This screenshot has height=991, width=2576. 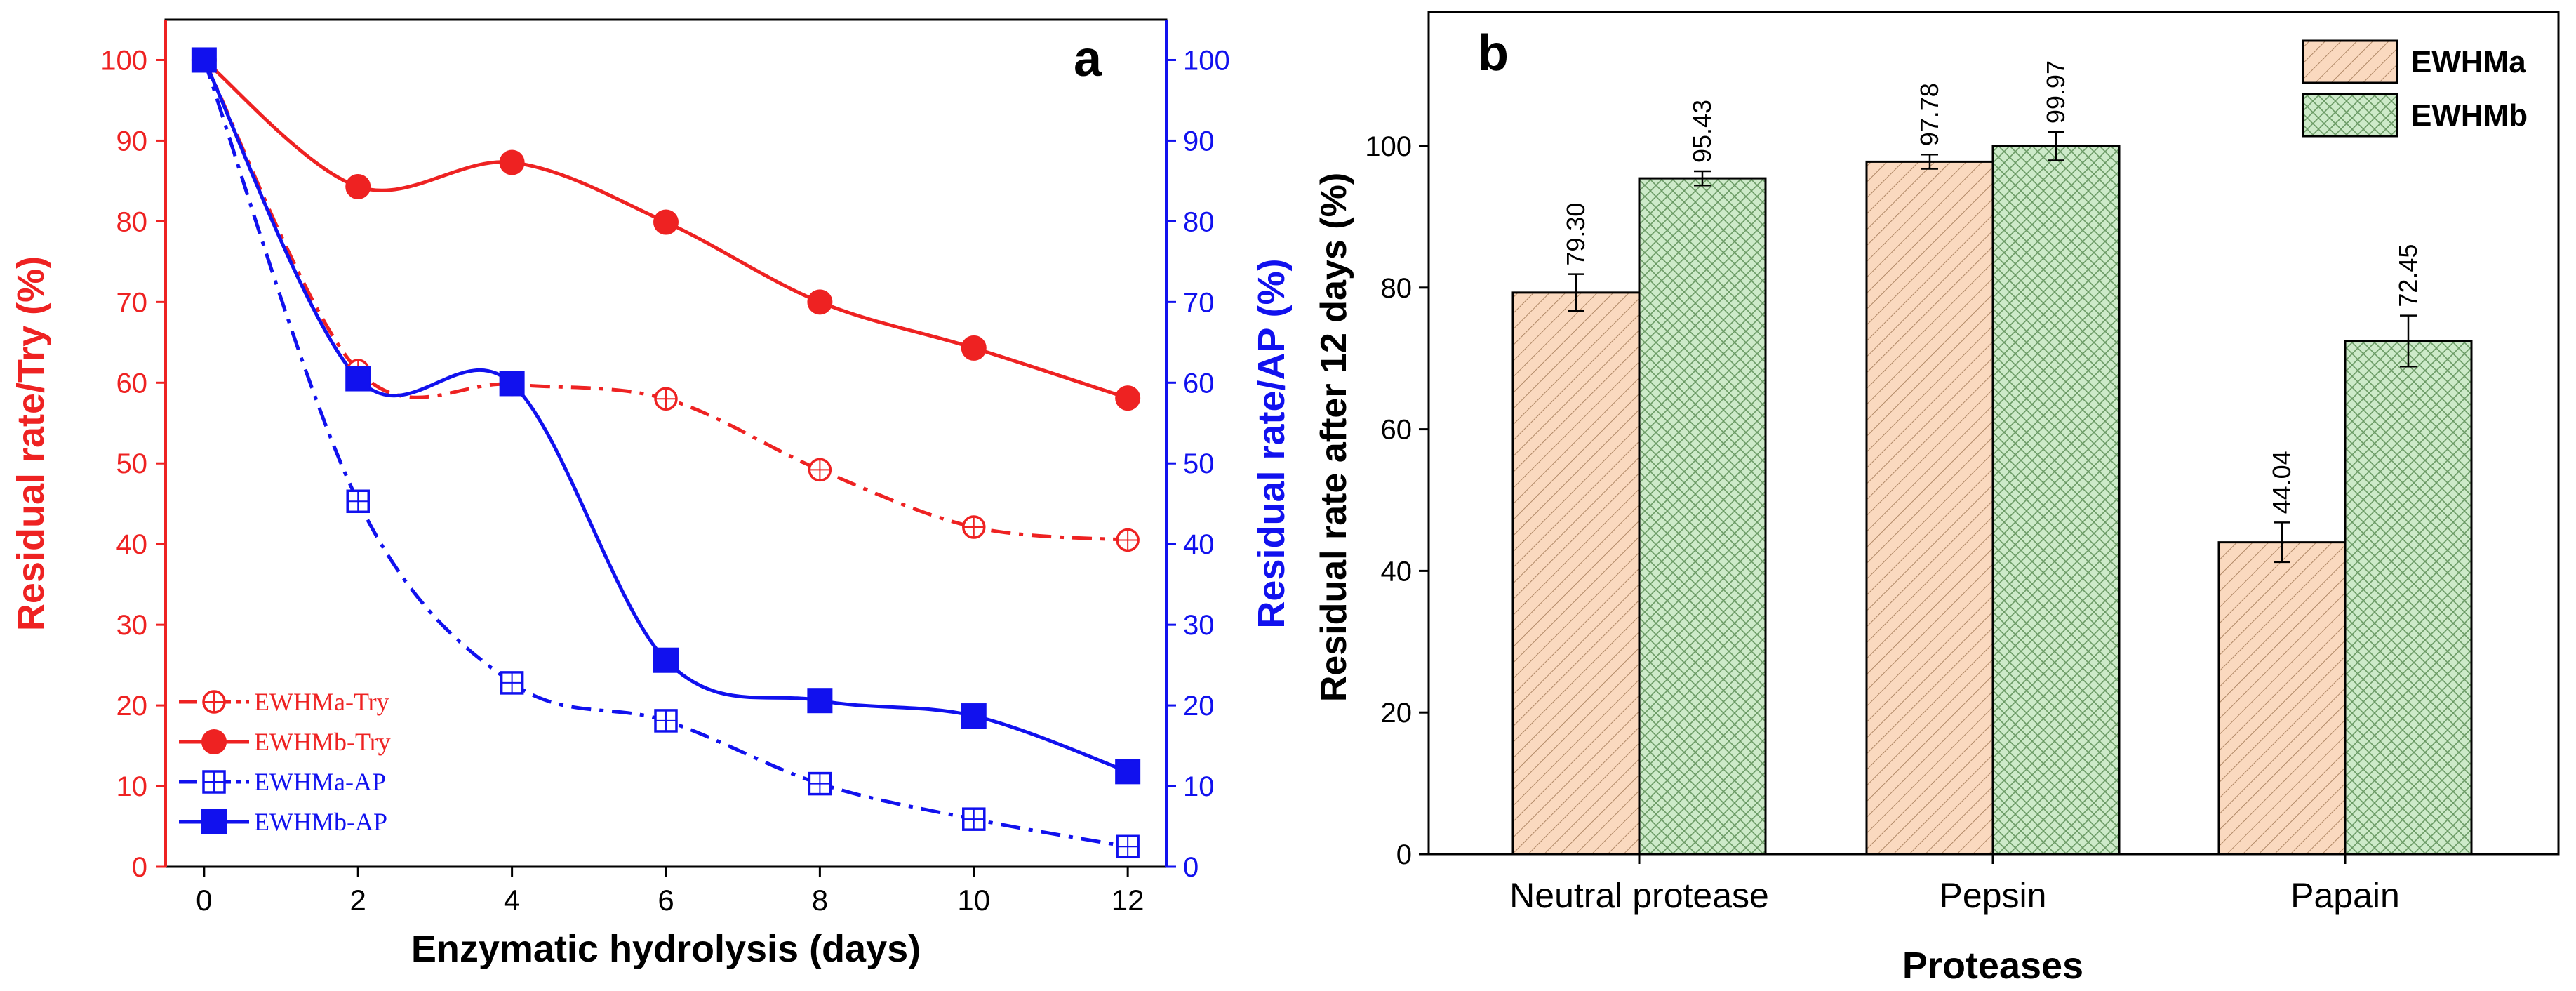 What do you see at coordinates (1576, 235) in the screenshot?
I see `data-label: 79.30` at bounding box center [1576, 235].